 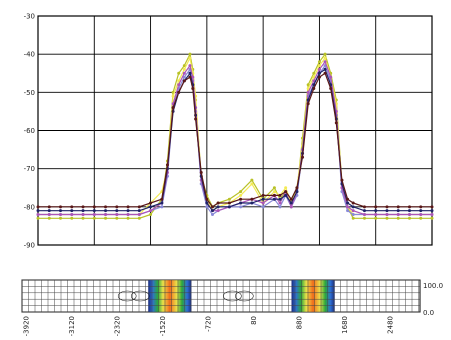 What do you see at coordinates (244, 296) in the screenshot?
I see `contour-line` at bounding box center [244, 296].